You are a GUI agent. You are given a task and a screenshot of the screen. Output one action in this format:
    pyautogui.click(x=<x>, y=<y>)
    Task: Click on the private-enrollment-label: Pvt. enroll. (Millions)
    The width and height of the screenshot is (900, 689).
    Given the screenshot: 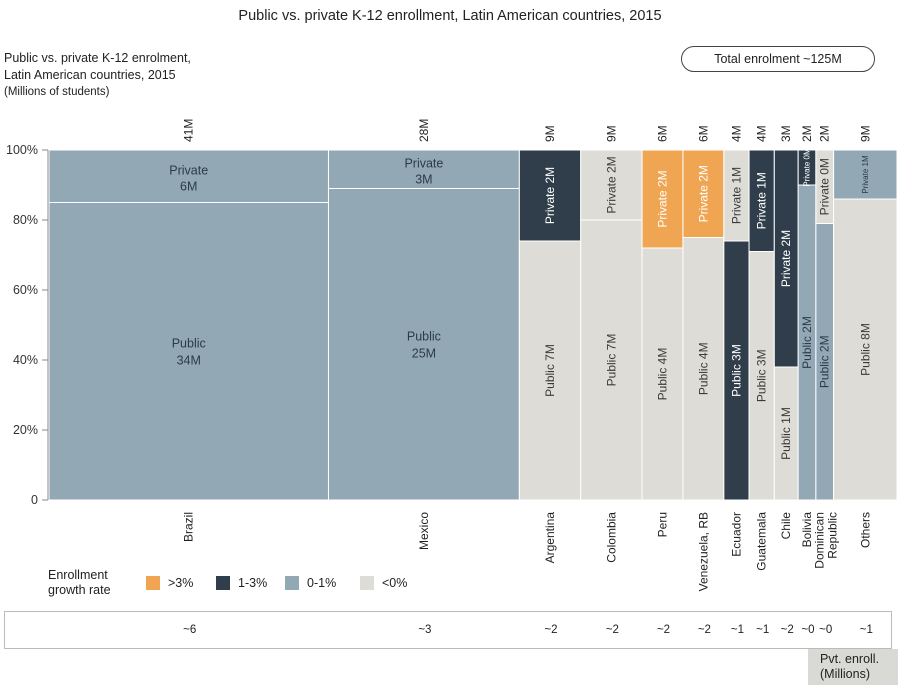 What is the action you would take?
    pyautogui.click(x=853, y=667)
    